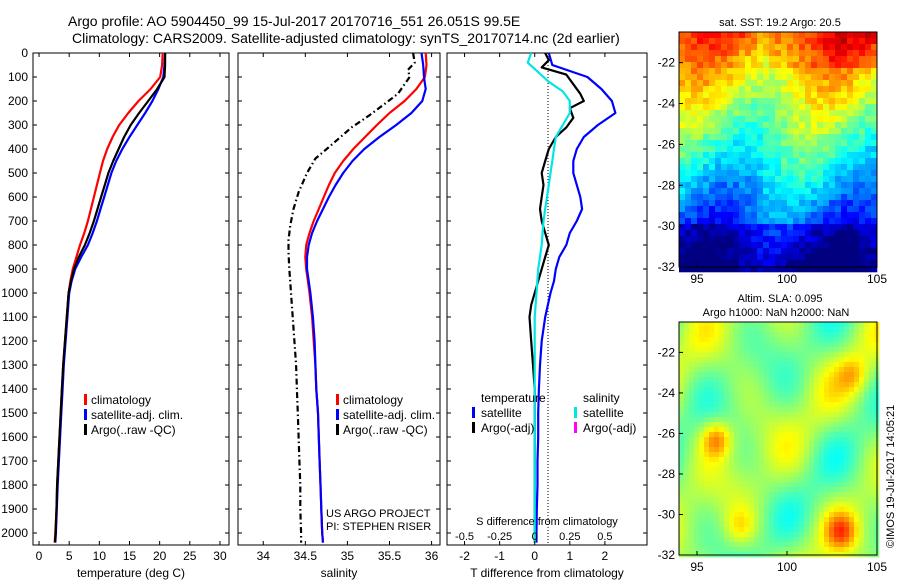 Image resolution: width=900 pixels, height=580 pixels. What do you see at coordinates (357, 298) in the screenshot?
I see `salinity-profiles` at bounding box center [357, 298].